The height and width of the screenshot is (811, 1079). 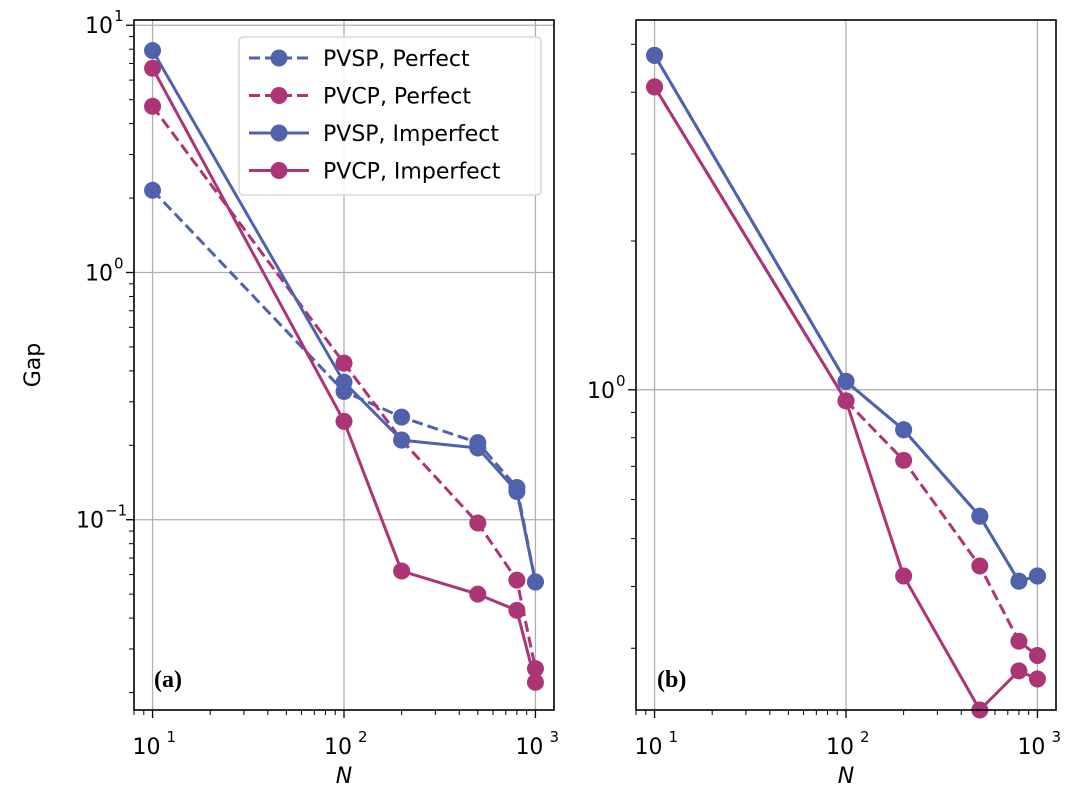 What do you see at coordinates (390, 116) in the screenshot?
I see `legend-box` at bounding box center [390, 116].